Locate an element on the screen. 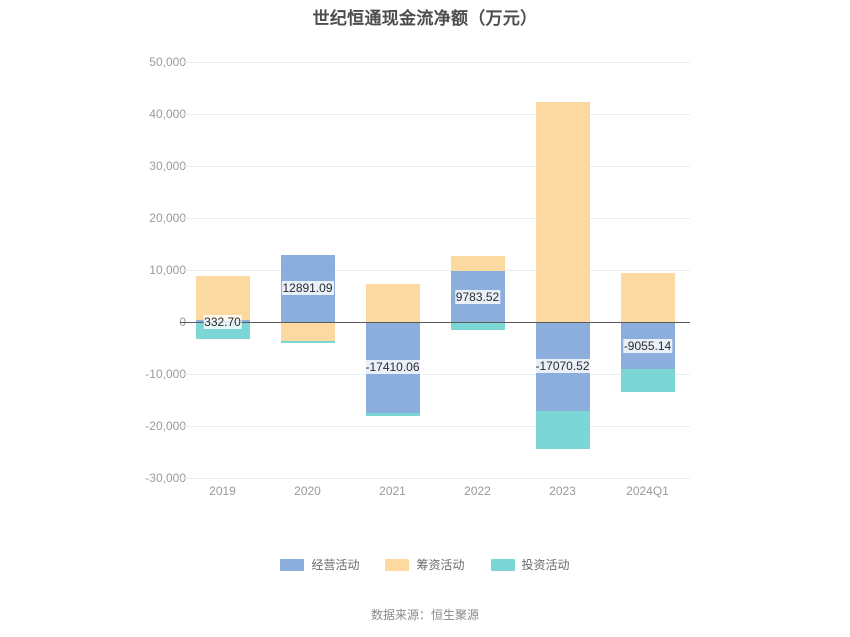 The image size is (850, 637). chart-legend: 经营活动 筹资活动 投资活动 is located at coordinates (425, 564).